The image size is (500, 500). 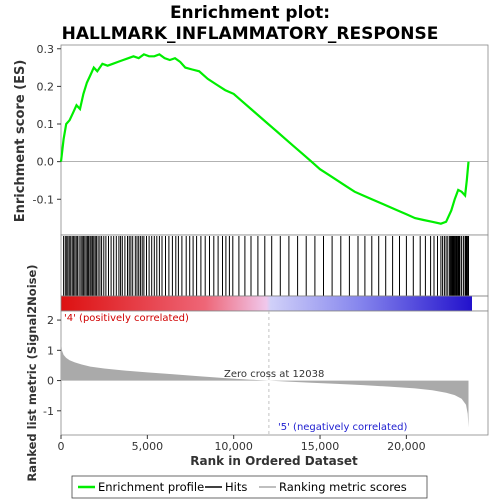 What do you see at coordinates (320, 446) in the screenshot?
I see `x-tick-label: 15,000` at bounding box center [320, 446].